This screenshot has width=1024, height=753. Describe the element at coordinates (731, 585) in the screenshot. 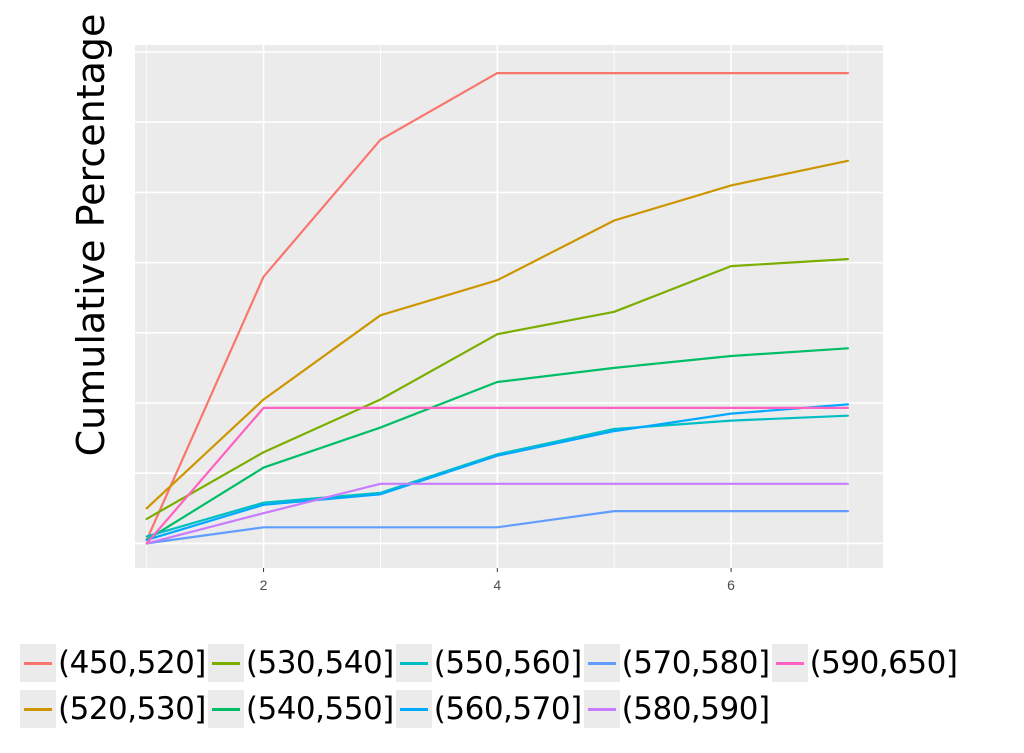

I see `x-tick-label: 6` at that location.